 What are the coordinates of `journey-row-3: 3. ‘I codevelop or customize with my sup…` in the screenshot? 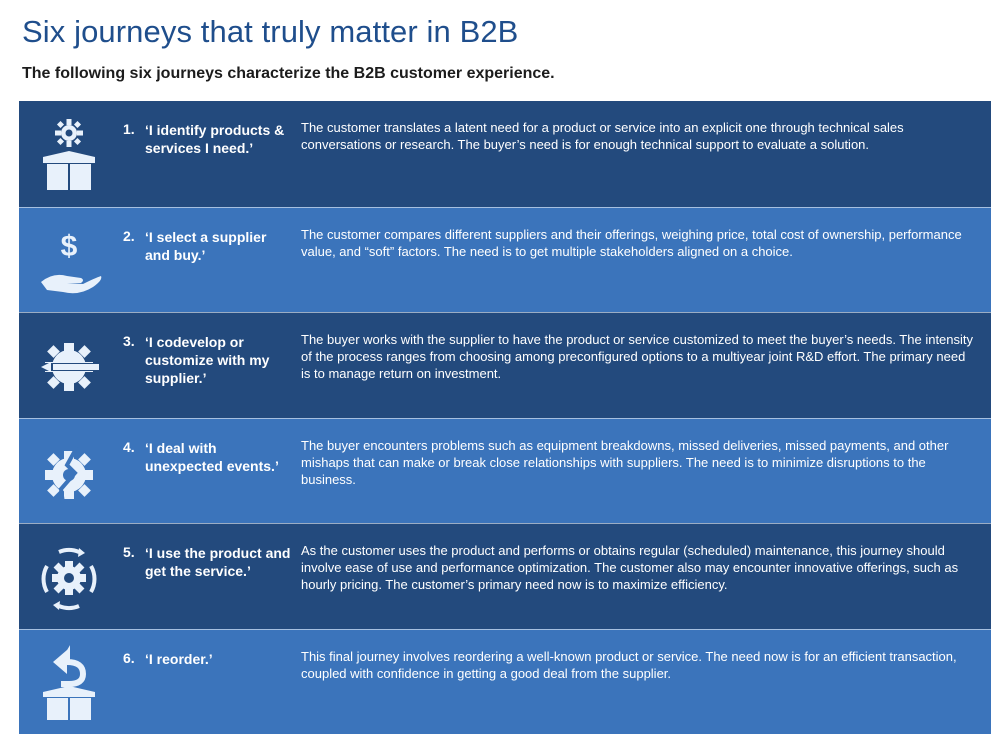 It's located at (505, 365).